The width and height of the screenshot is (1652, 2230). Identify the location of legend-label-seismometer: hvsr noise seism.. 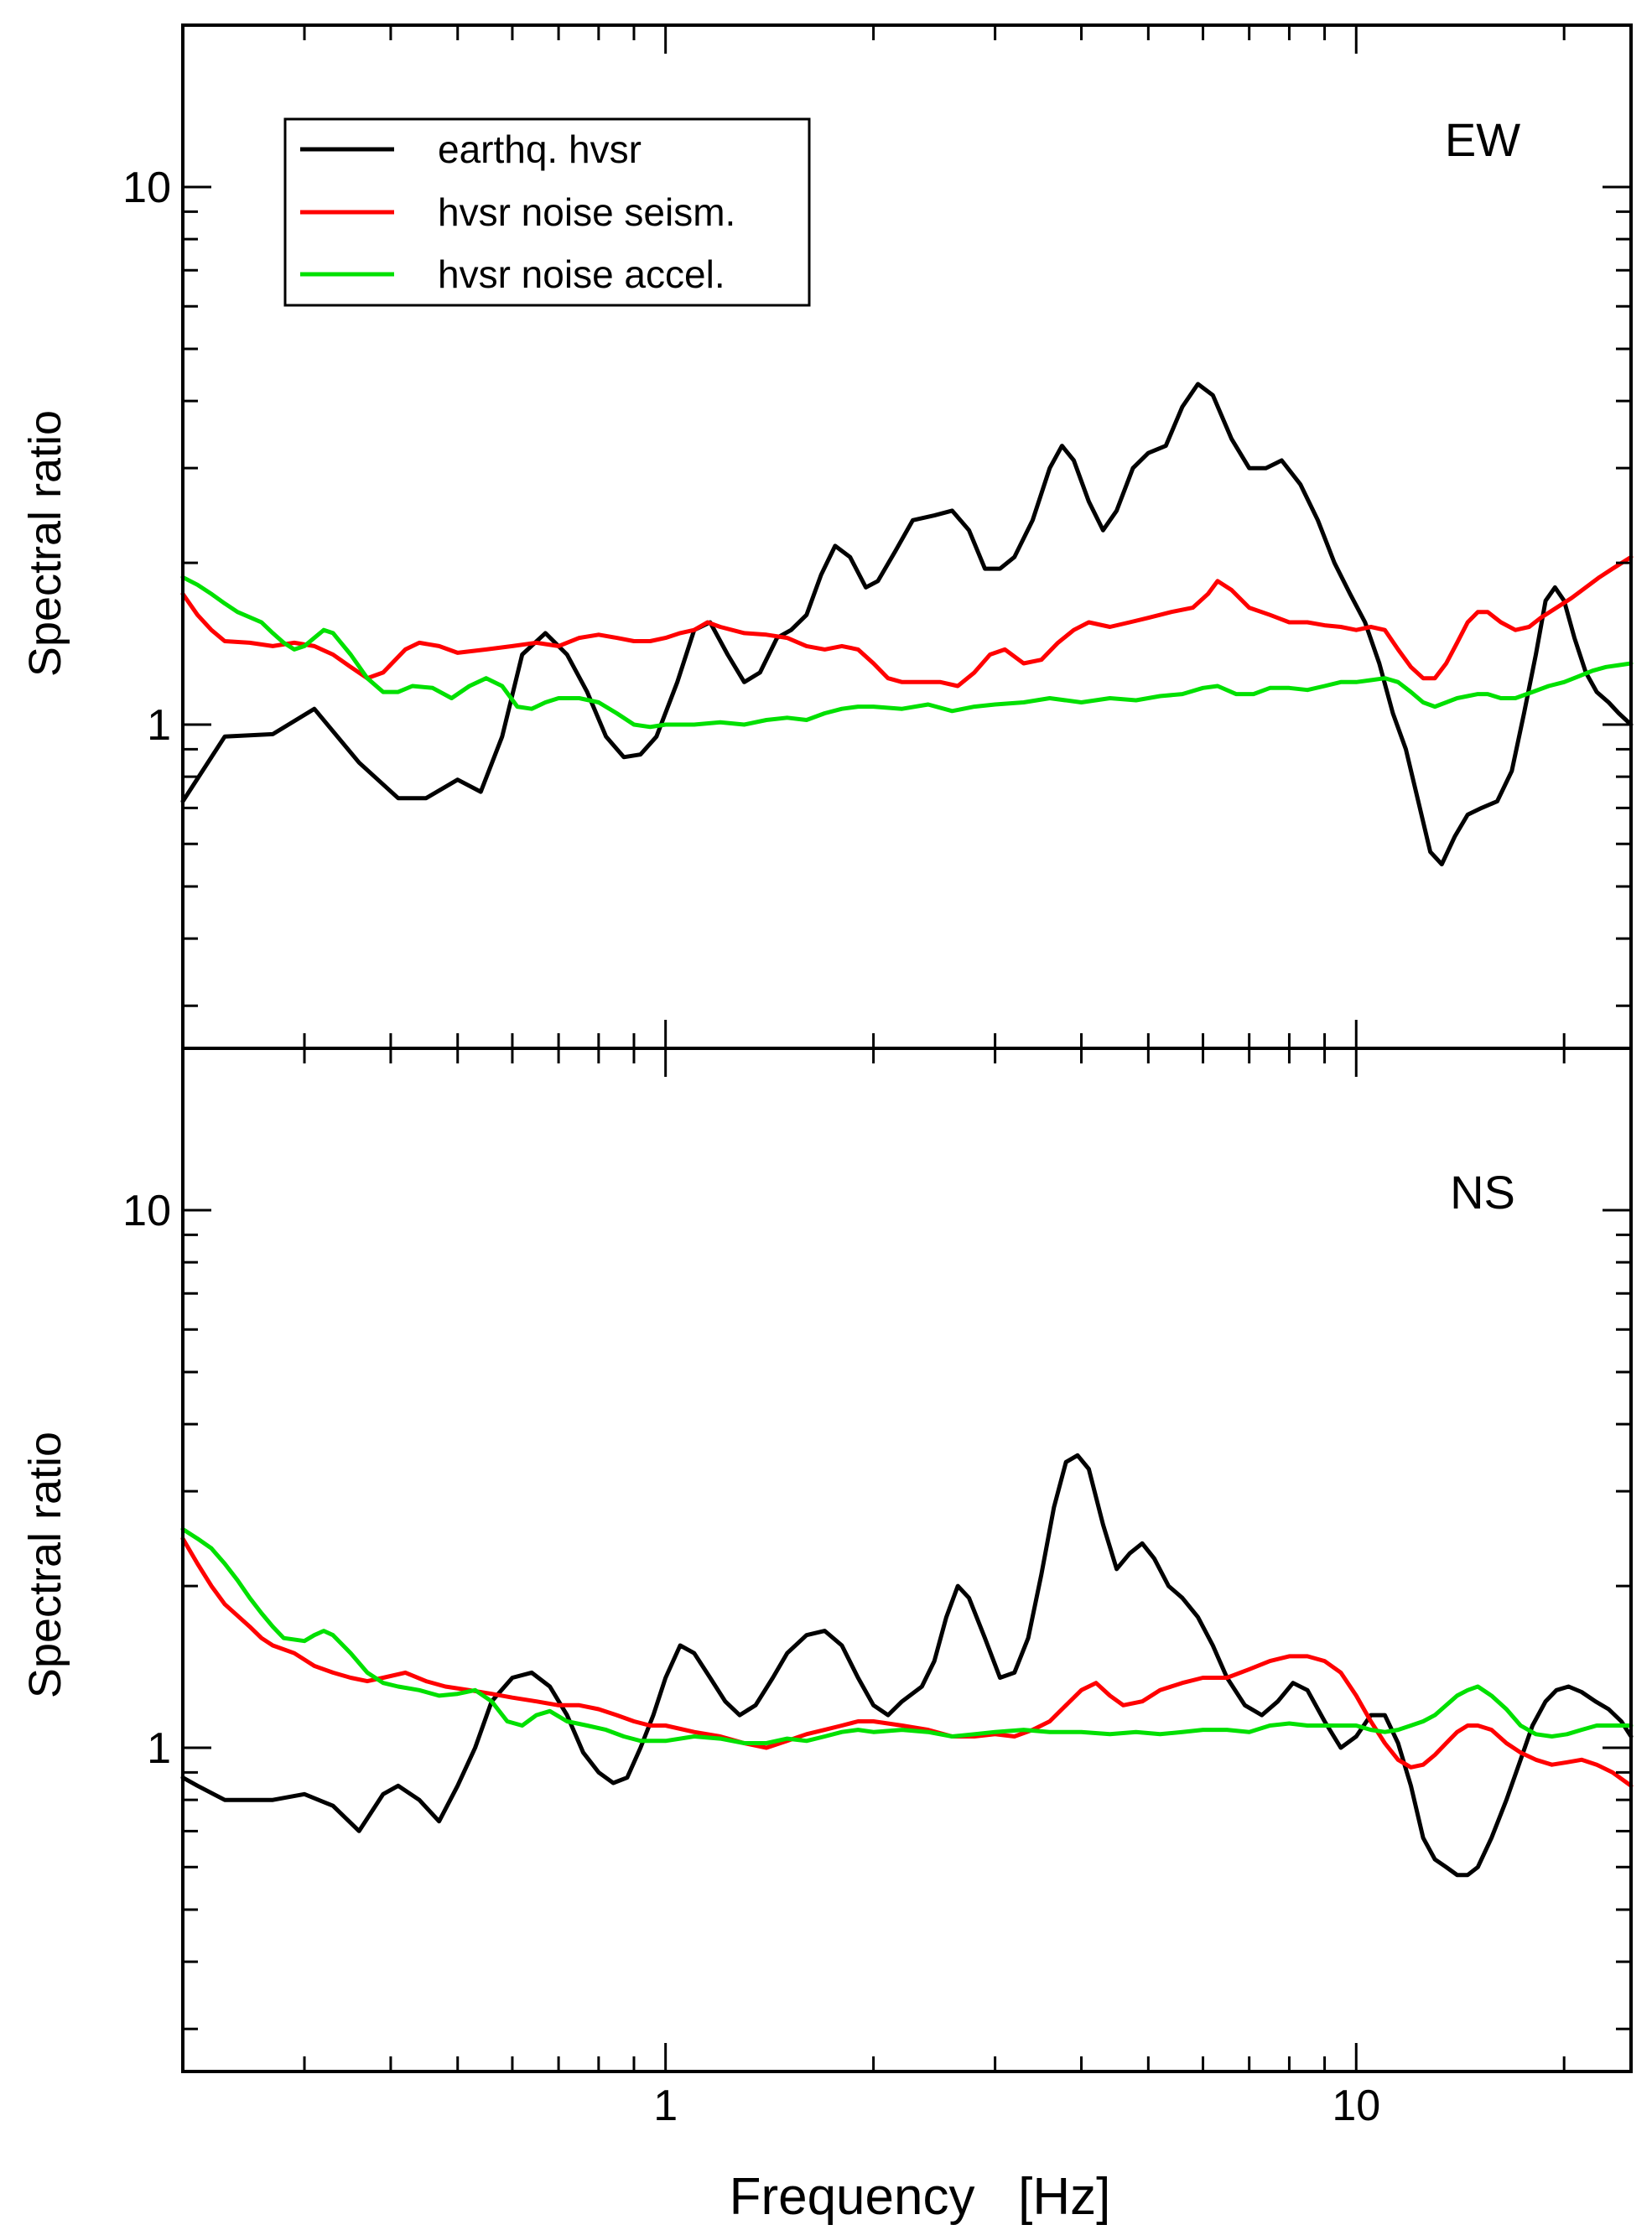
(586, 212).